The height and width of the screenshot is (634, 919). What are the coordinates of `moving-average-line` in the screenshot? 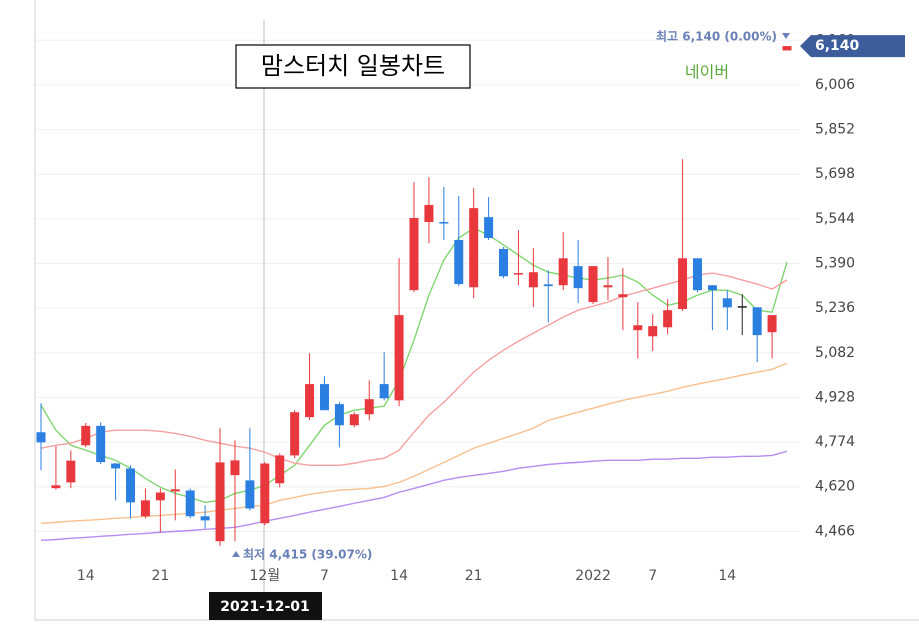 It's located at (414, 496).